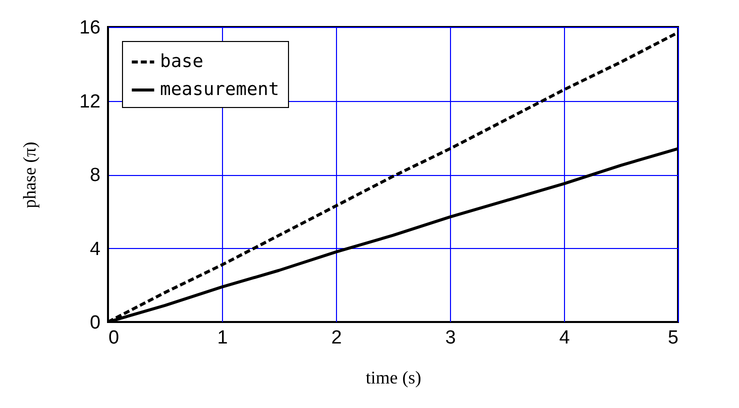 The height and width of the screenshot is (408, 739). I want to click on x-tick-label: 0, so click(114, 338).